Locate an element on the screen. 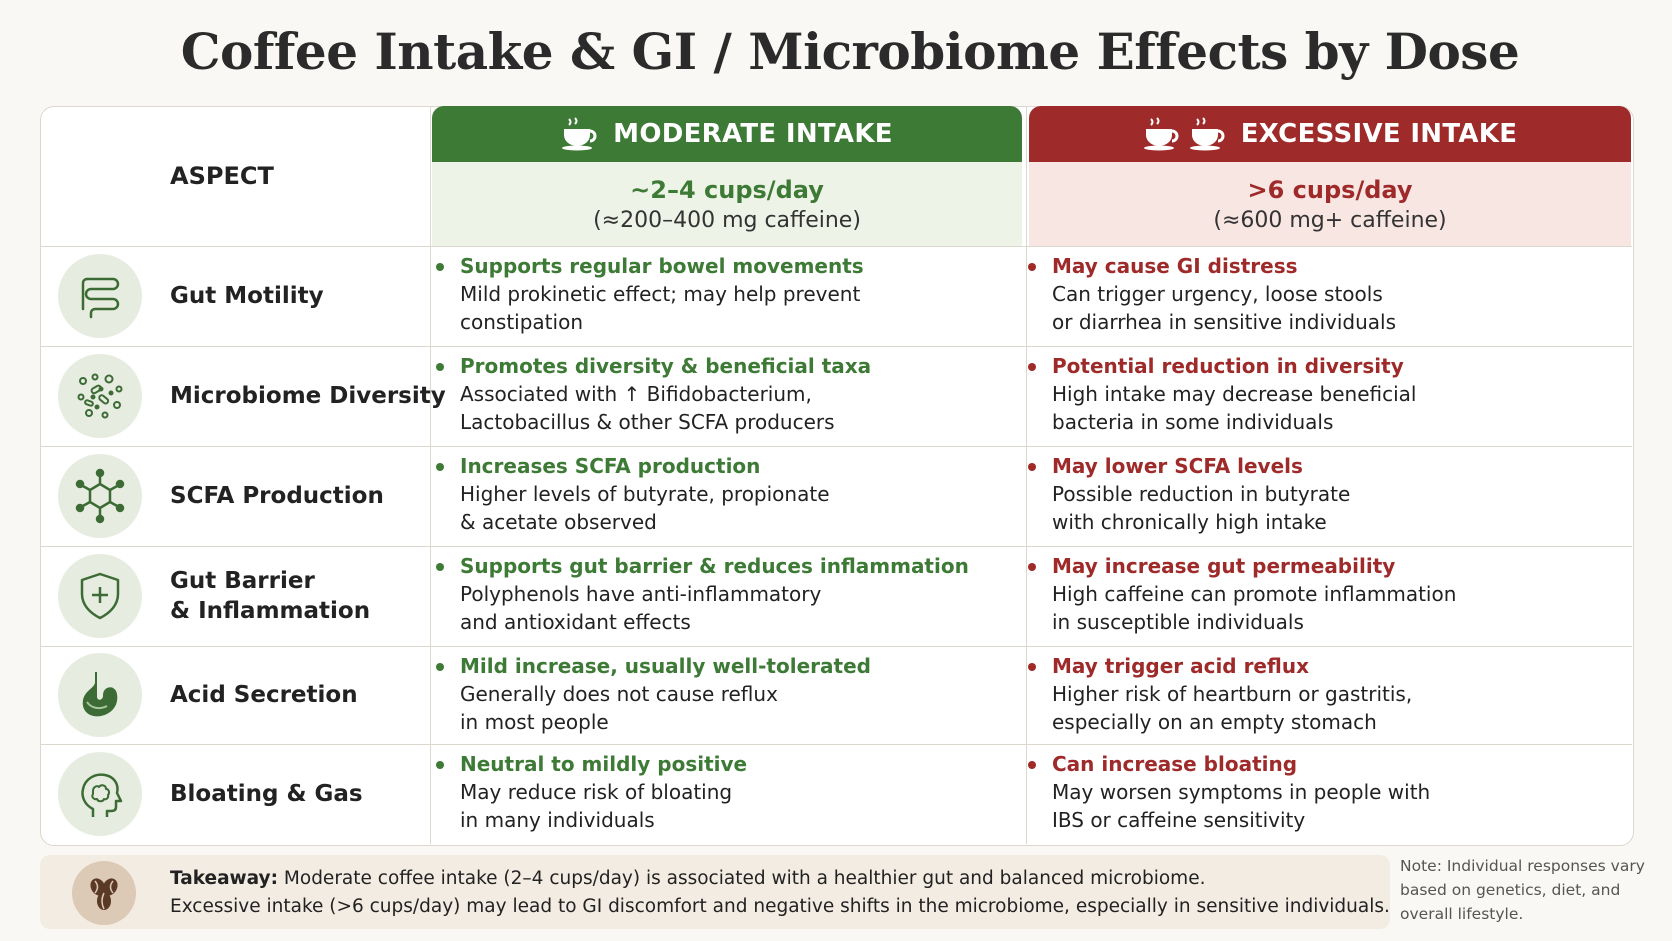 The width and height of the screenshot is (1672, 941). excessive-dose-box: >6 cups/day (≈600 mg+ caffeine) is located at coordinates (1330, 204).